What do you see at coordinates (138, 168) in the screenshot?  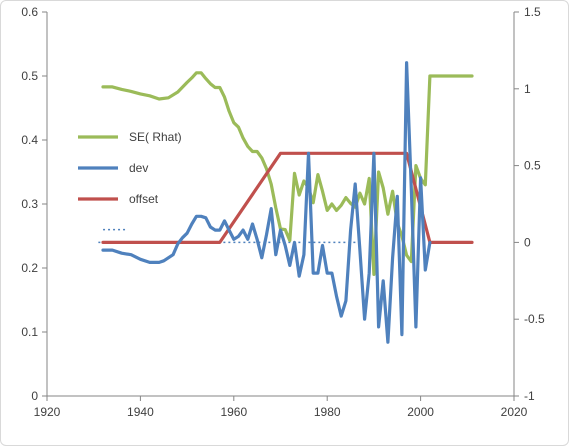 I see `legend-label-dev: dev` at bounding box center [138, 168].